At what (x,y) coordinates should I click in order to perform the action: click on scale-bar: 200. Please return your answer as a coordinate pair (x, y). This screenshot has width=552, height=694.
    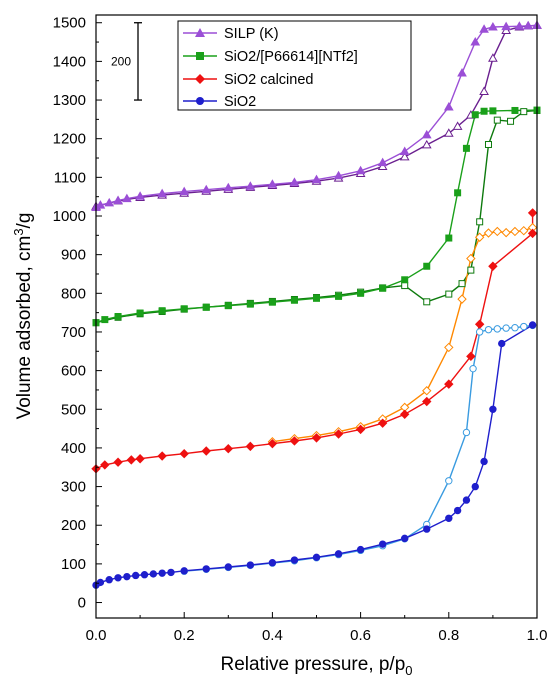
    Looking at the image, I should click on (126, 61).